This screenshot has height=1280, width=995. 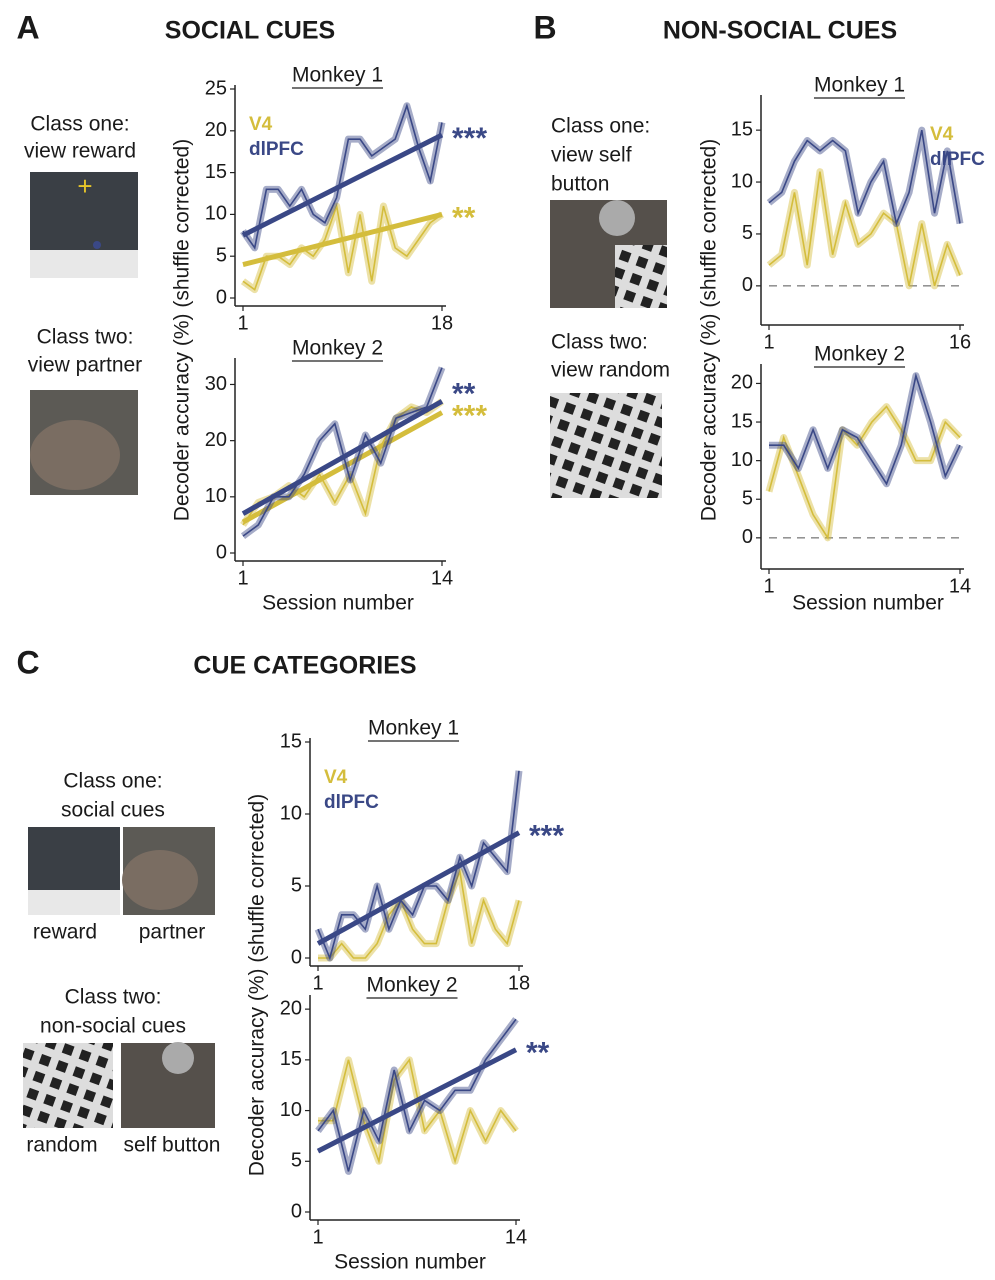 I want to click on y-tick-label: 30, so click(x=216, y=384).